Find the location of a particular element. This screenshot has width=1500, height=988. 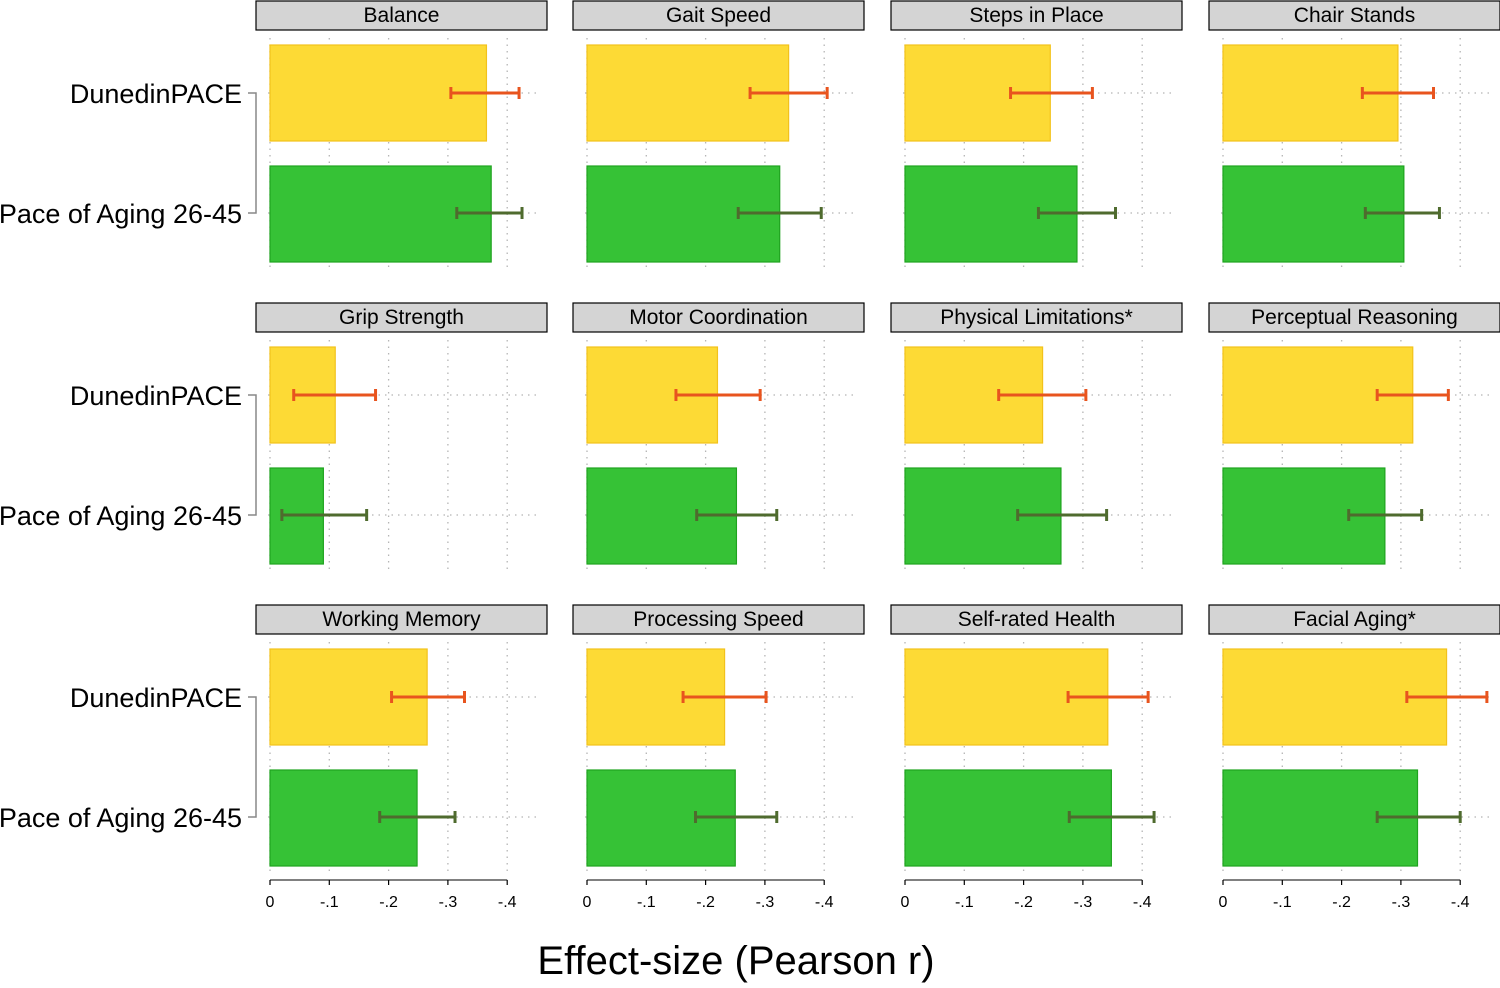

panel-self-rated-health: Self-rated Health 0 -.1 -.2 -.3 -.4 is located at coordinates (1036, 757).